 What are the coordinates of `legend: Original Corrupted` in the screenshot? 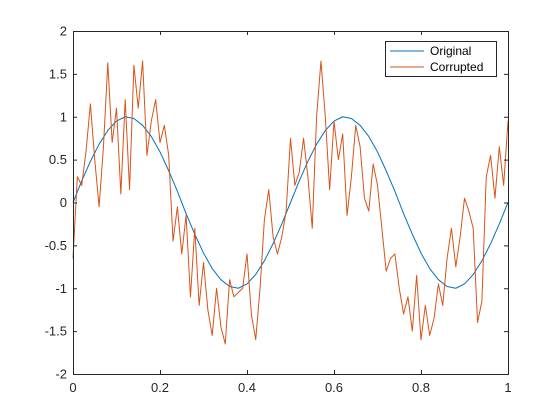 It's located at (441, 59).